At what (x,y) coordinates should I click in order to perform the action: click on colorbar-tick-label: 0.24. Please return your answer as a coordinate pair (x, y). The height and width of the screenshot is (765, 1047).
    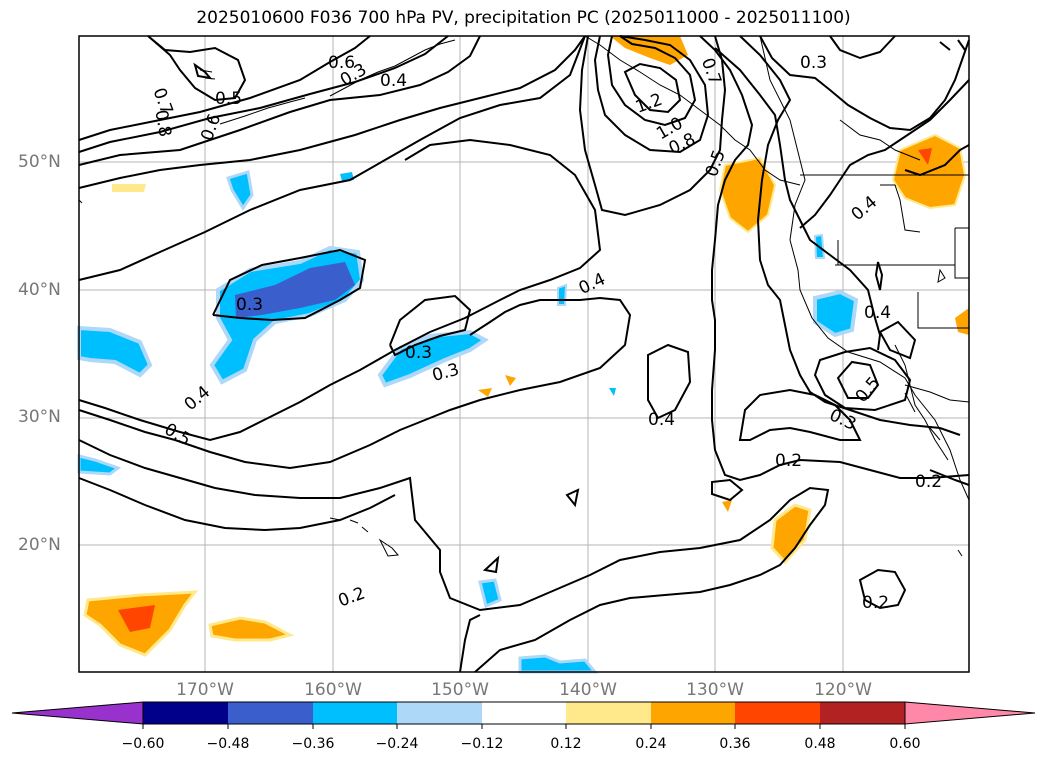
    Looking at the image, I should click on (651, 744).